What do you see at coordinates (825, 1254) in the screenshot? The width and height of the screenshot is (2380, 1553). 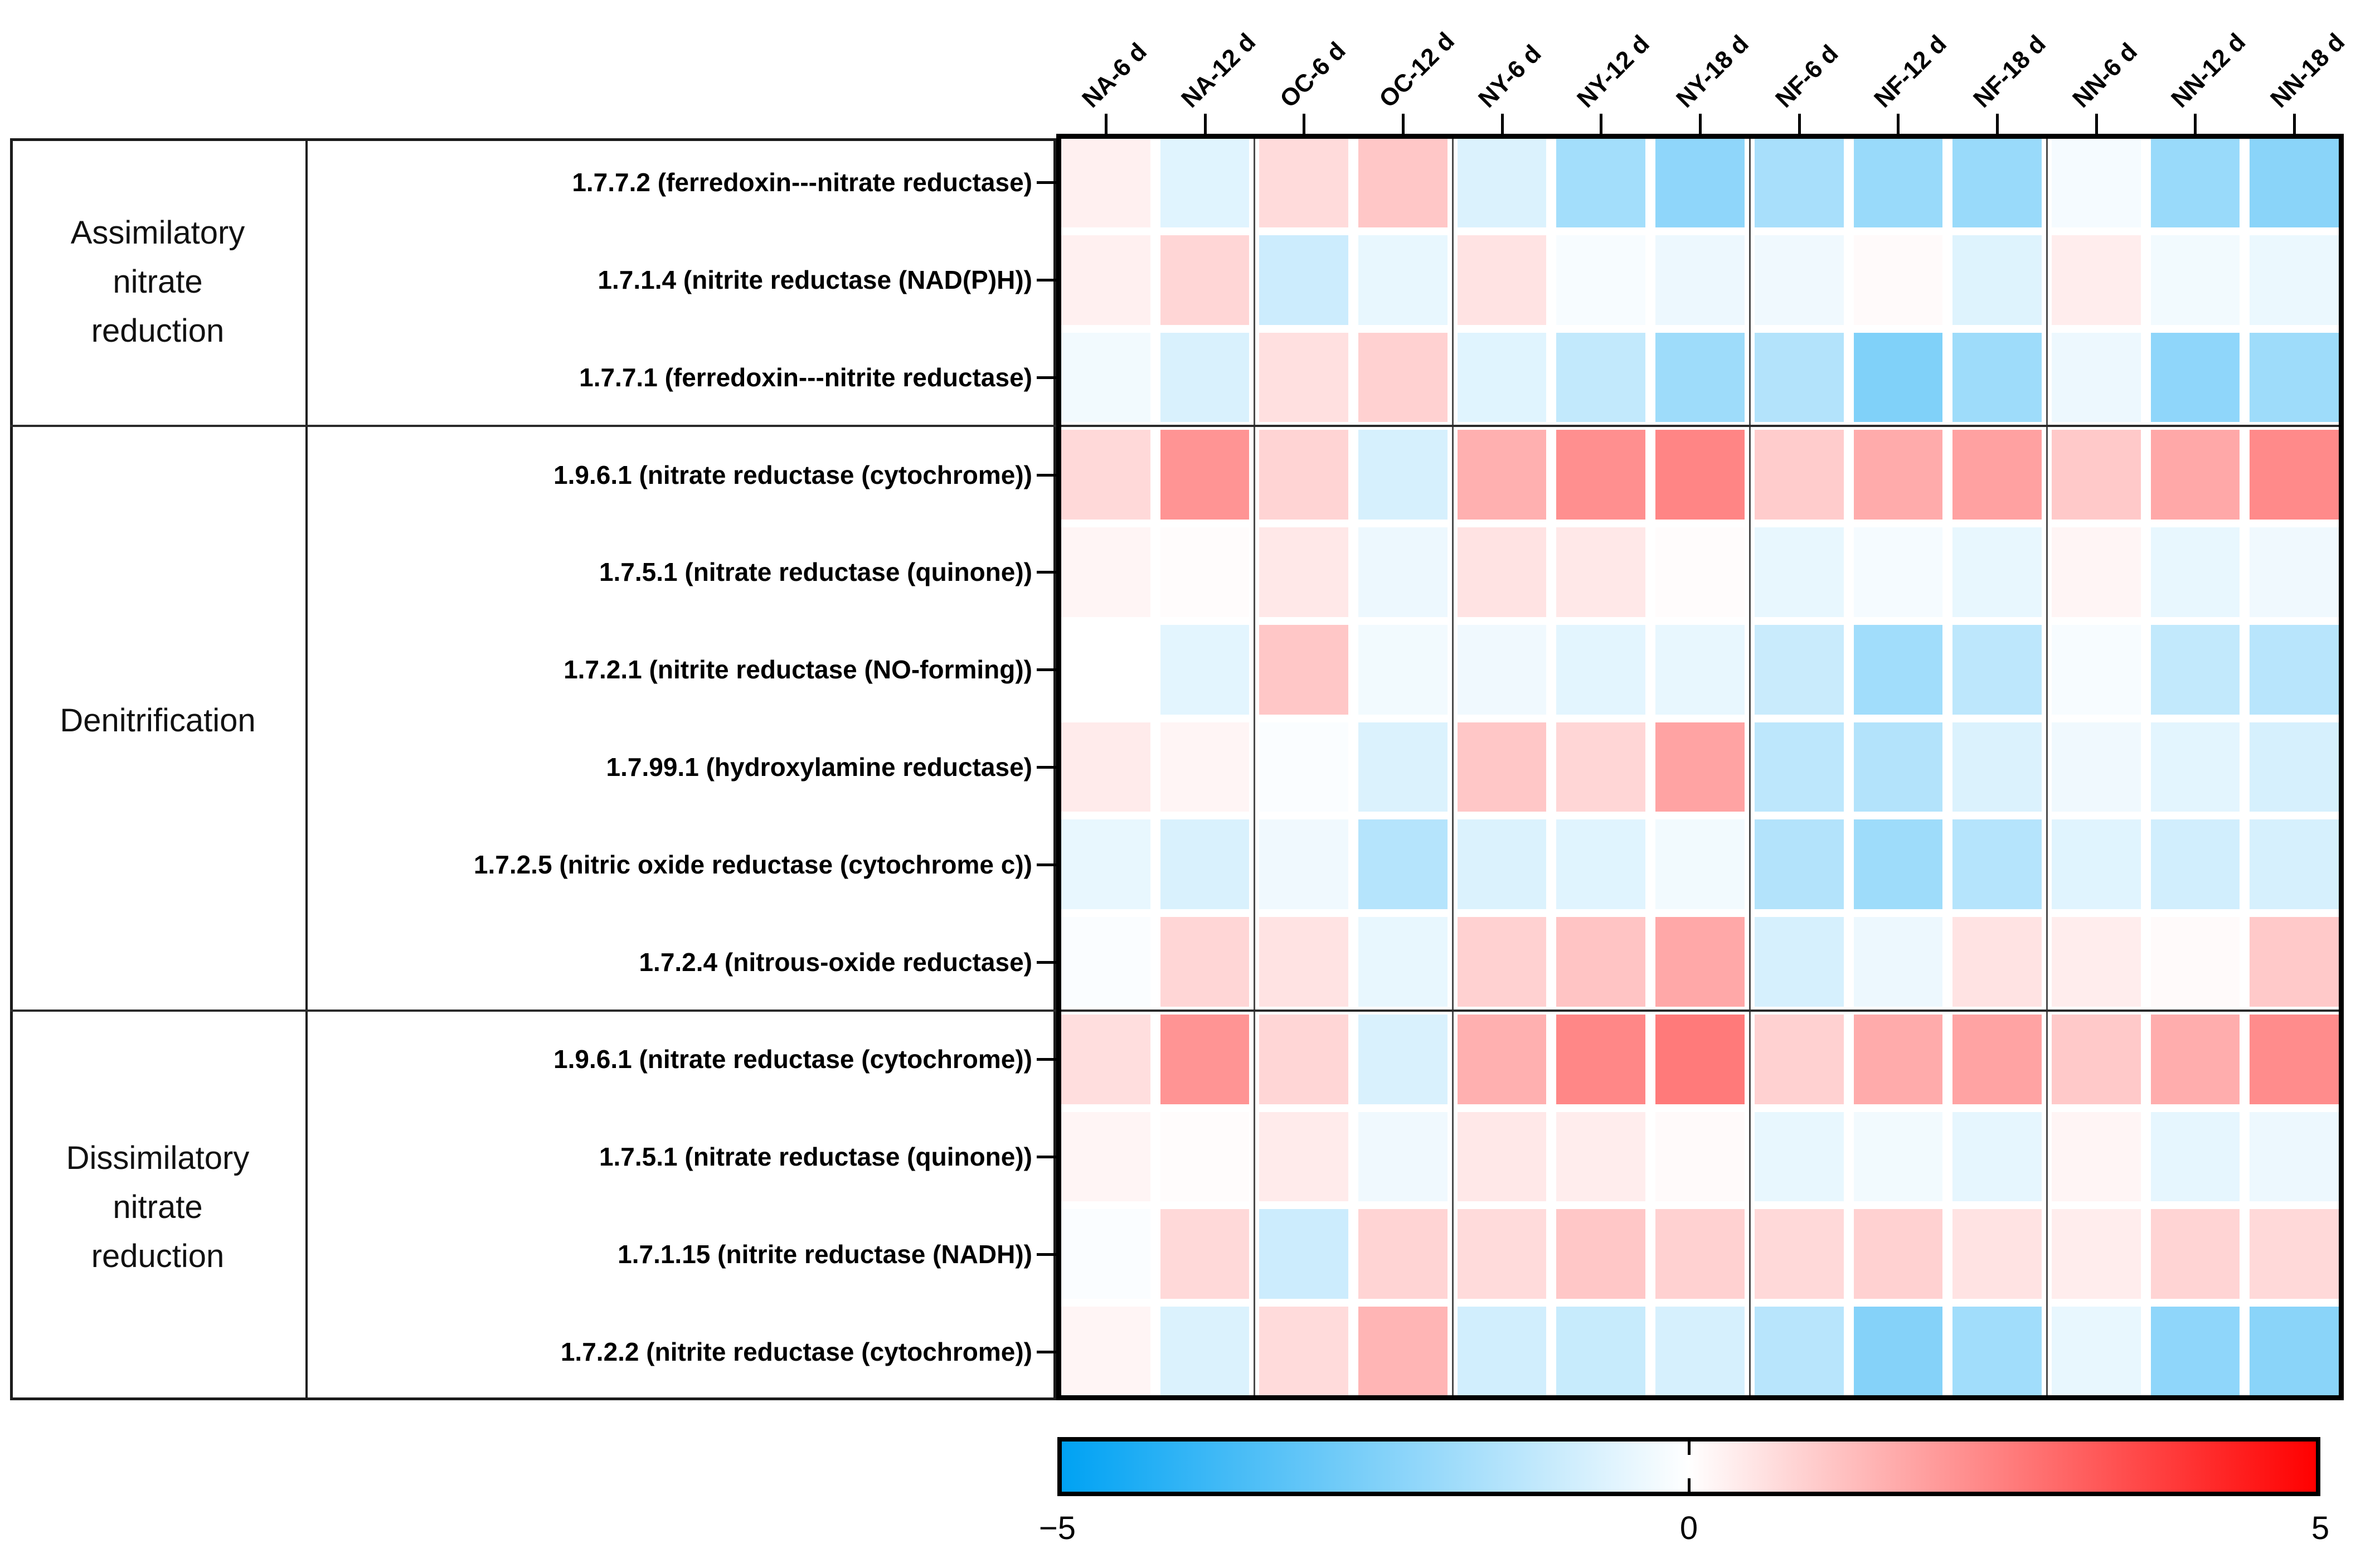 I see `enzyme-row-label: 1.7.1.15 (nitrite reductase (NADH))` at bounding box center [825, 1254].